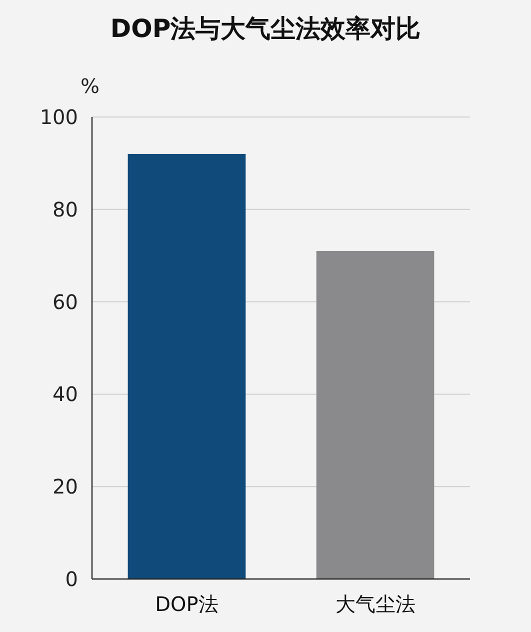 Image resolution: width=531 pixels, height=632 pixels. I want to click on y-tick-label: 20, so click(65, 486).